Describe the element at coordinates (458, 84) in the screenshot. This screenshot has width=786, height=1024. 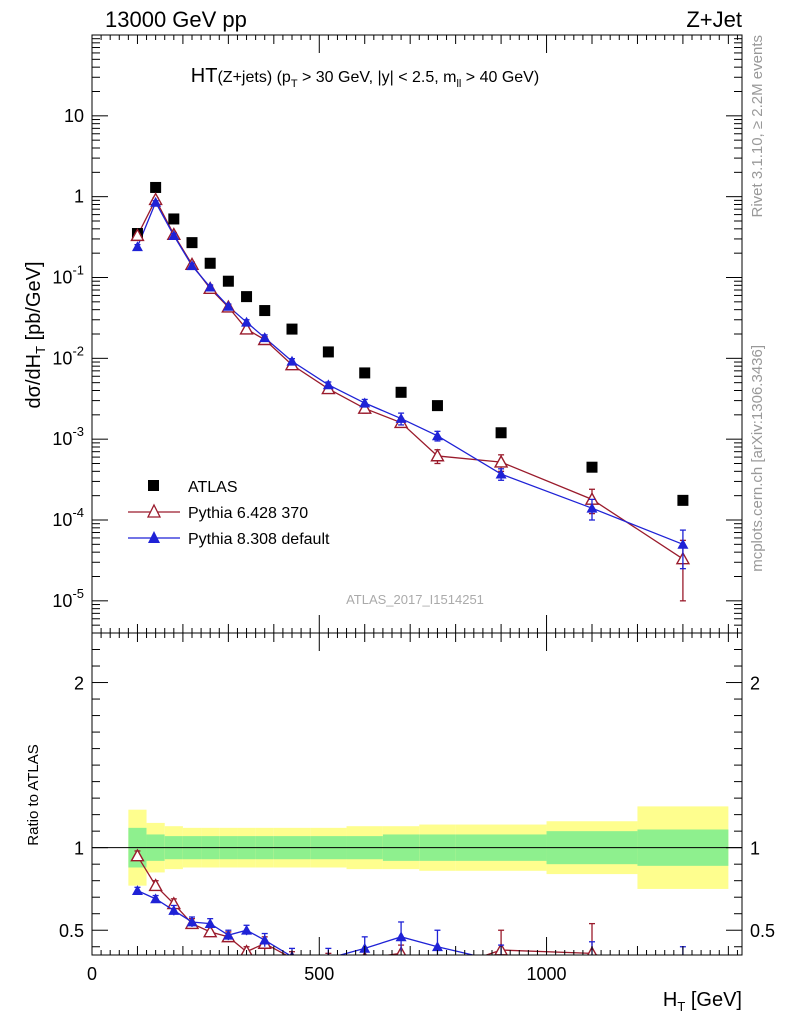
I see `plot-title-sub2: ll` at that location.